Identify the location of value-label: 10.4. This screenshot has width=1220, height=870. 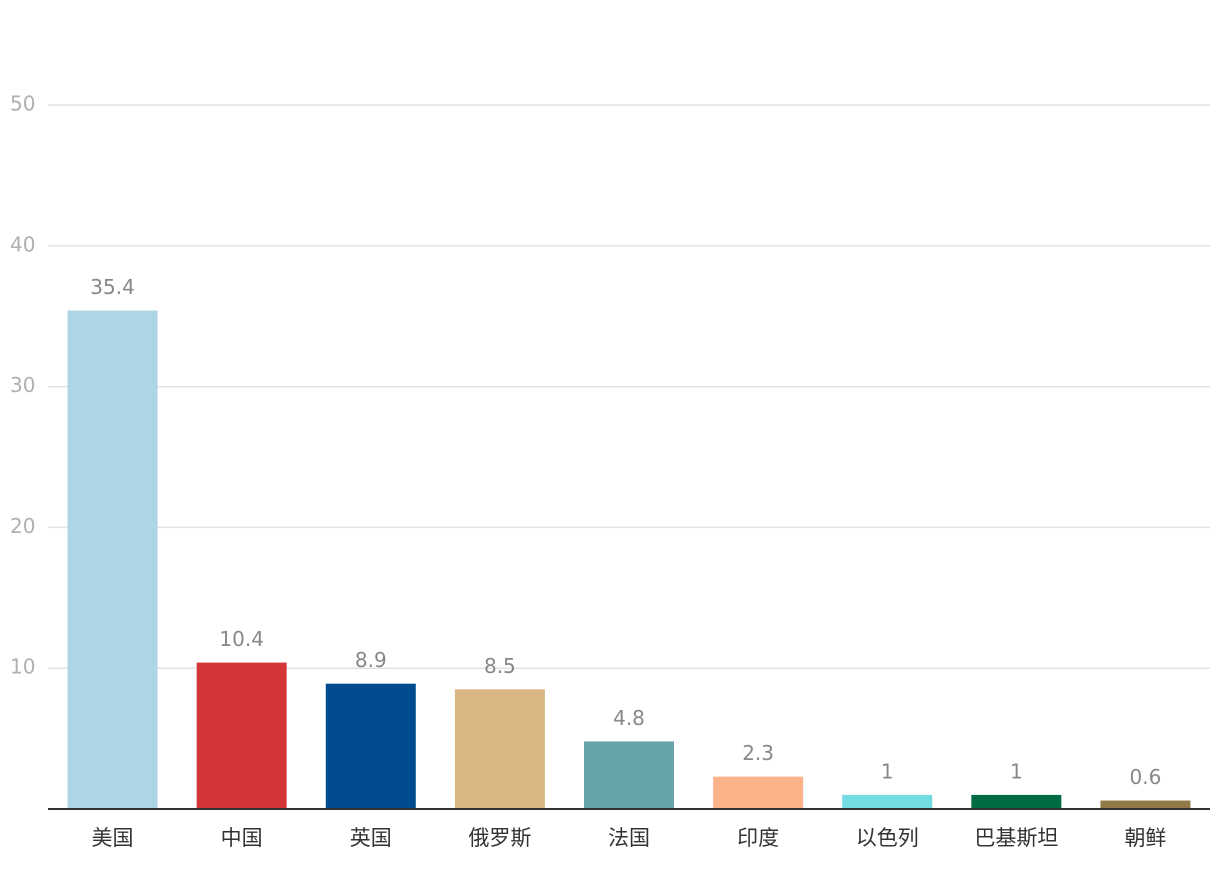
(241, 639).